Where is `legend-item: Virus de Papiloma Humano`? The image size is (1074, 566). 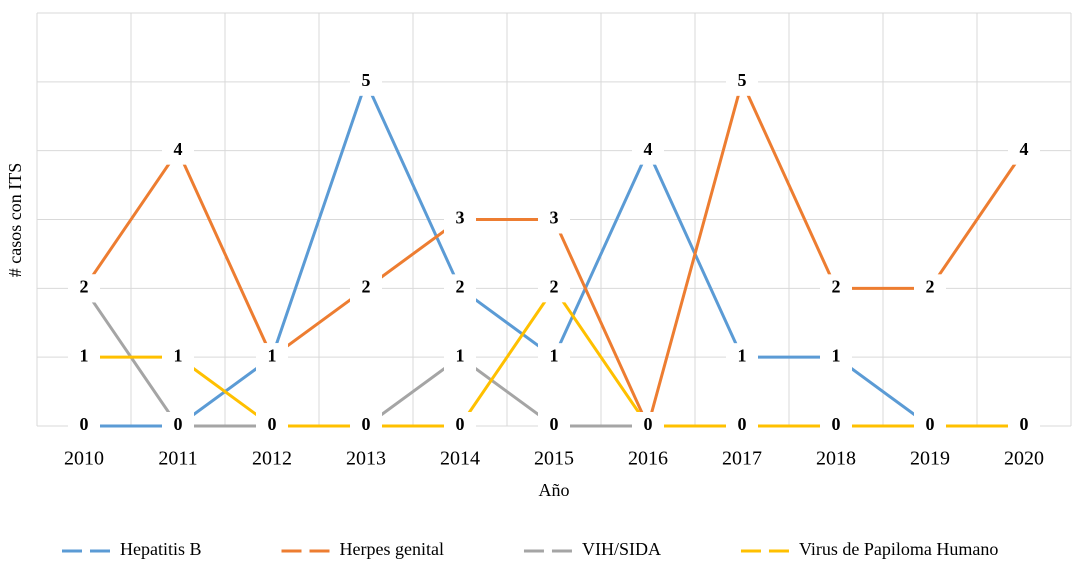 legend-item: Virus de Papiloma Humano is located at coordinates (869, 549).